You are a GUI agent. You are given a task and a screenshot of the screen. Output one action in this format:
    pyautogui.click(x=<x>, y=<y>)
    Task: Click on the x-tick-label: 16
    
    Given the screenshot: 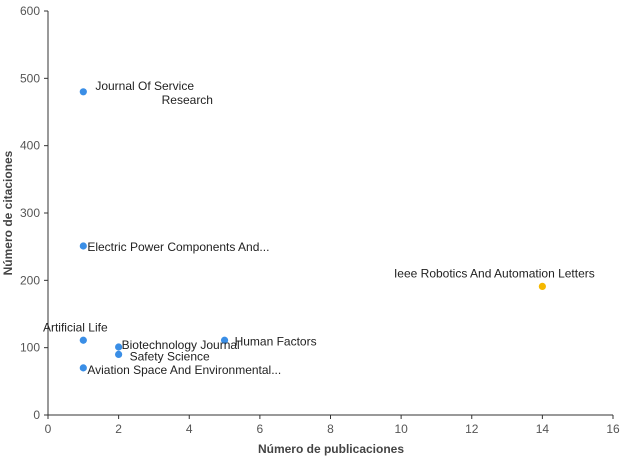 What is the action you would take?
    pyautogui.click(x=613, y=429)
    